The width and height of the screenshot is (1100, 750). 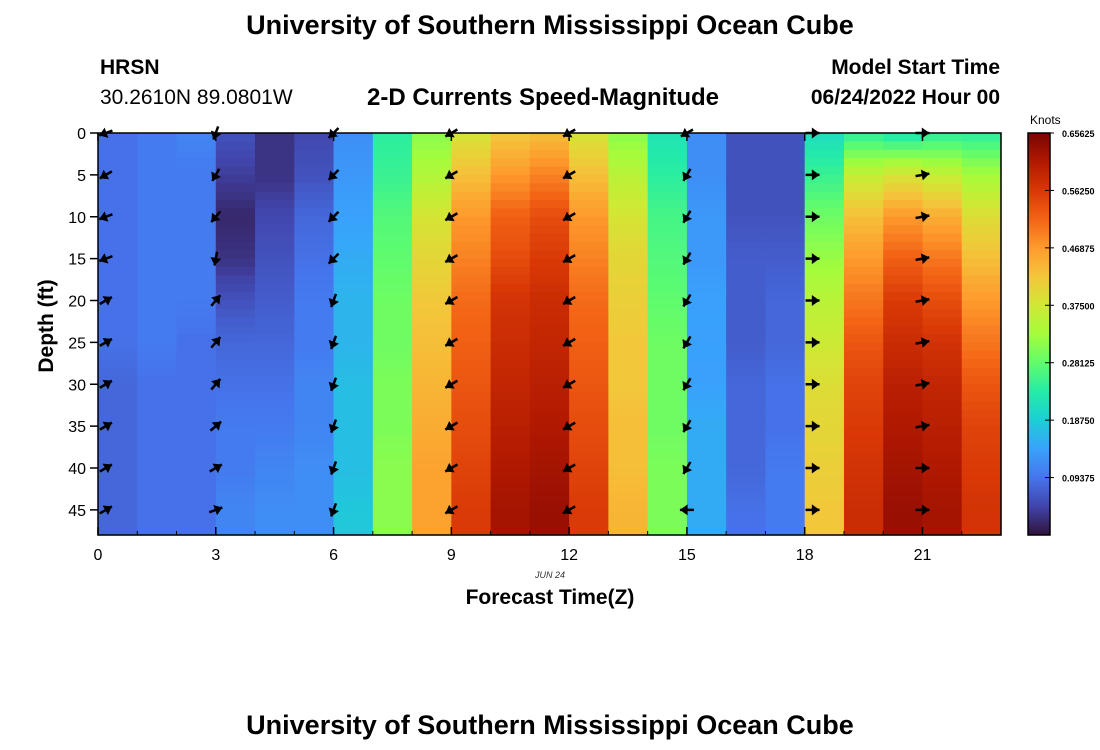 What do you see at coordinates (77, 427) in the screenshot?
I see `y-tick-label: 35` at bounding box center [77, 427].